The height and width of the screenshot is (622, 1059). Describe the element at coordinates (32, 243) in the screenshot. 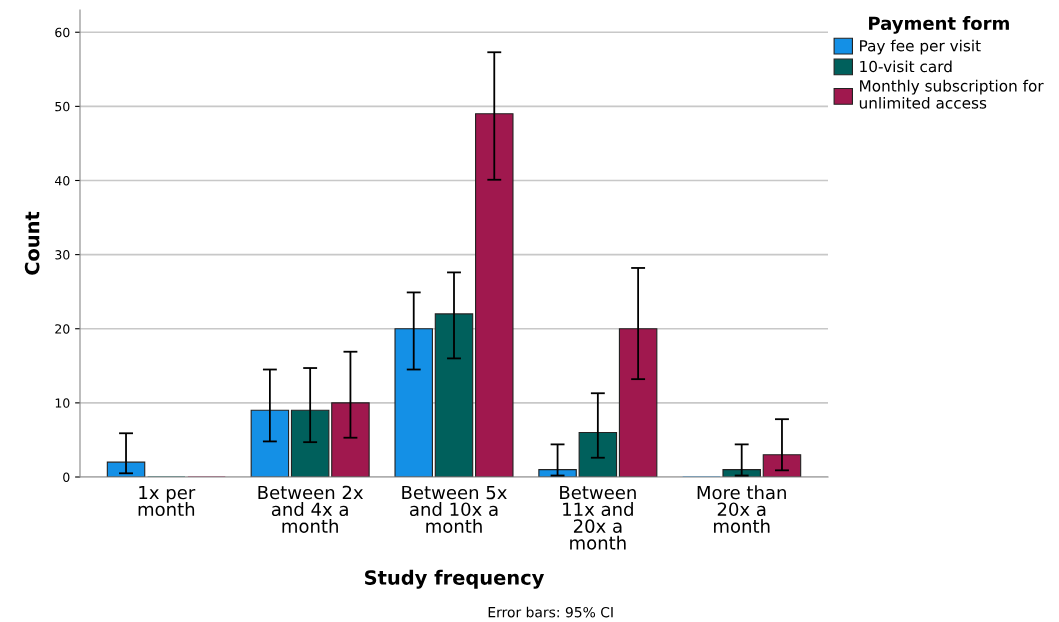

I see `y-axis-title: Count` at that location.